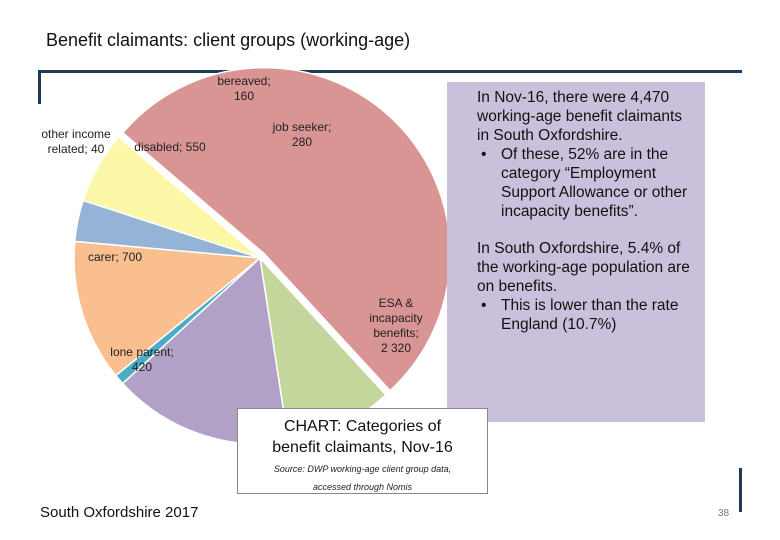 This screenshot has width=780, height=540. What do you see at coordinates (39, 87) in the screenshot?
I see `corner-accent-left` at bounding box center [39, 87].